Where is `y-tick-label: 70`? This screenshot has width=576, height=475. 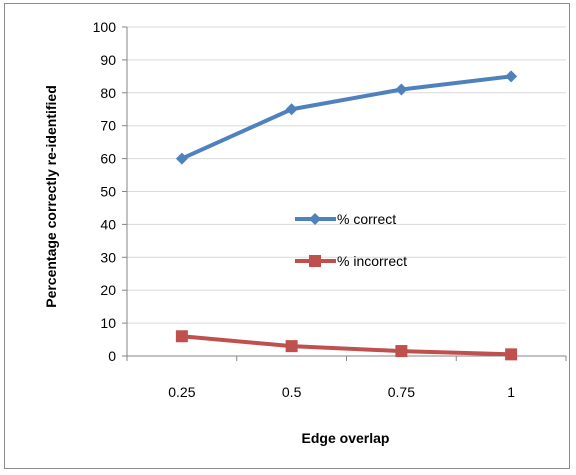 y-tick-label: 70 is located at coordinates (108, 126).